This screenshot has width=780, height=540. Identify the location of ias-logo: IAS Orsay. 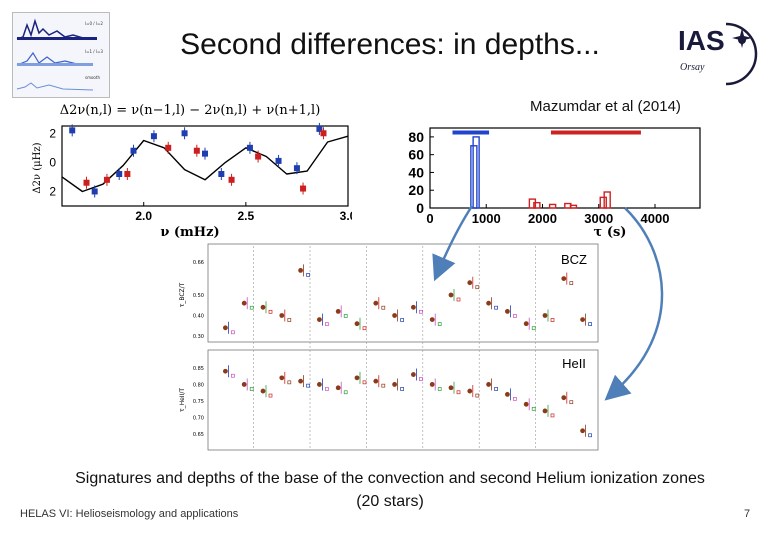
(718, 54).